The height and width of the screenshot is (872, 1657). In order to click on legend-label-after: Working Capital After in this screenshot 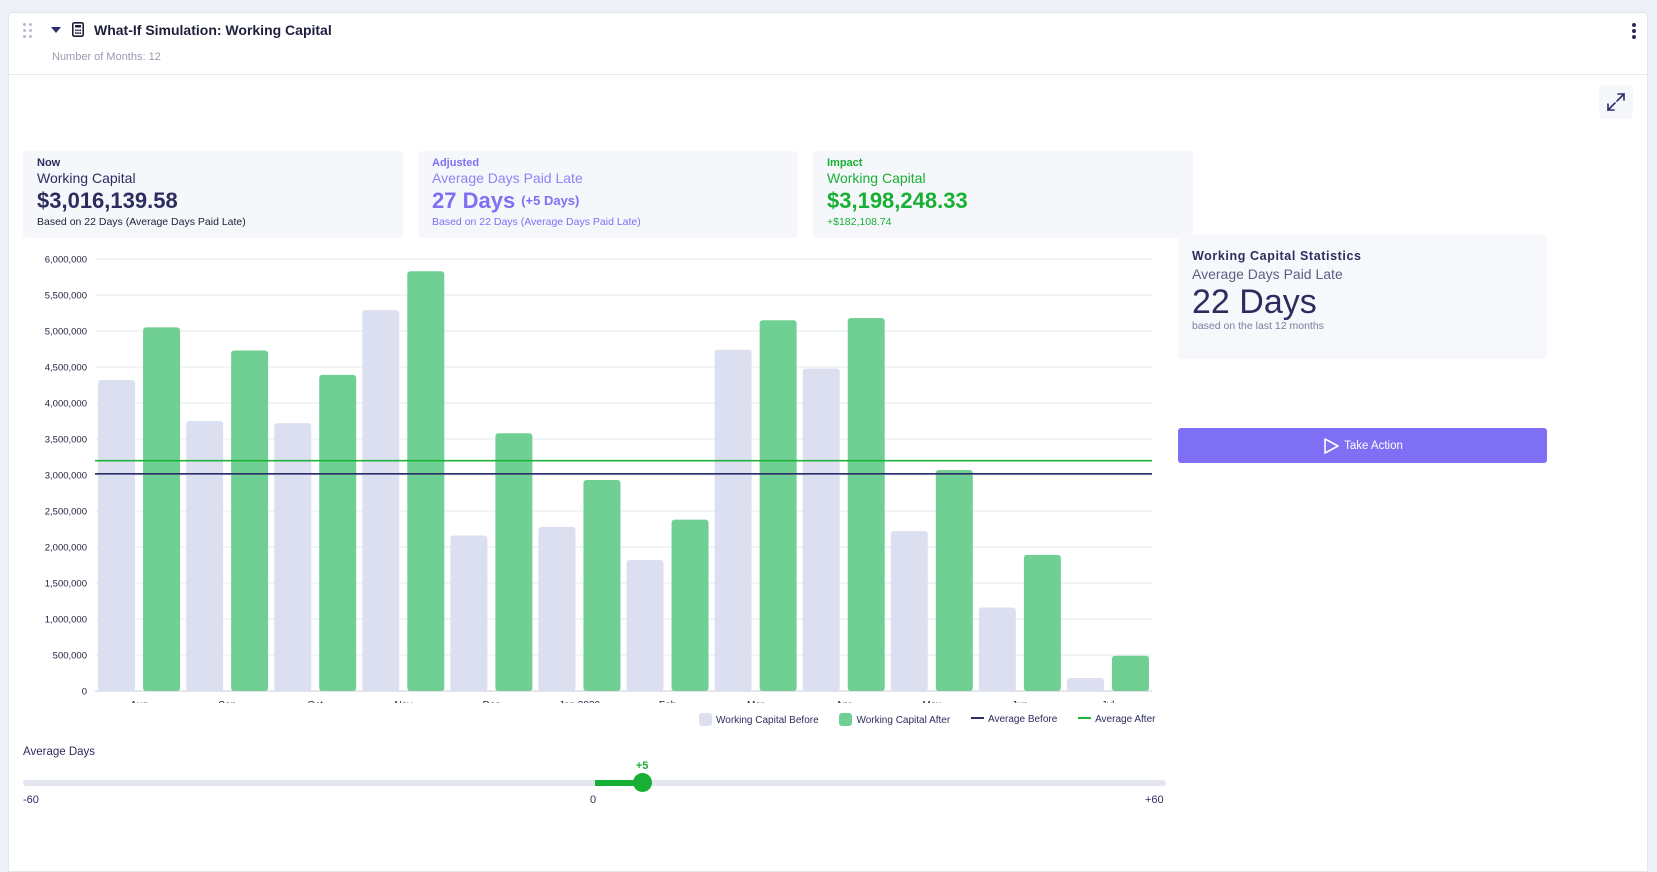, I will do `click(903, 720)`.